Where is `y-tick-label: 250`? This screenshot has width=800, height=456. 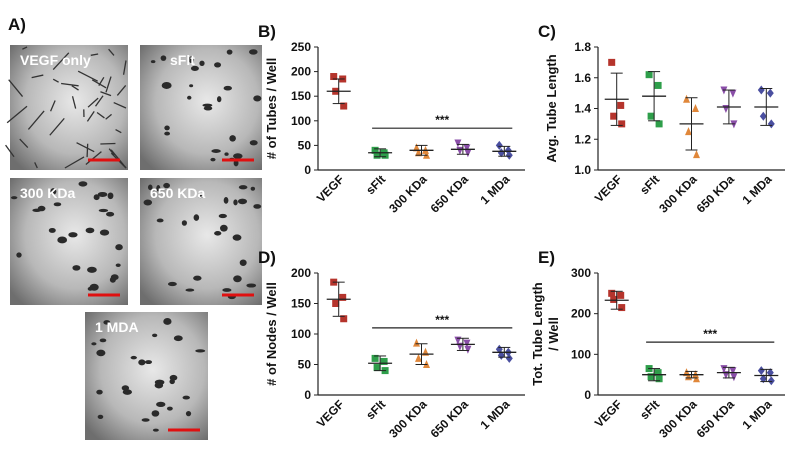 y-tick-label: 250 is located at coordinates (301, 47).